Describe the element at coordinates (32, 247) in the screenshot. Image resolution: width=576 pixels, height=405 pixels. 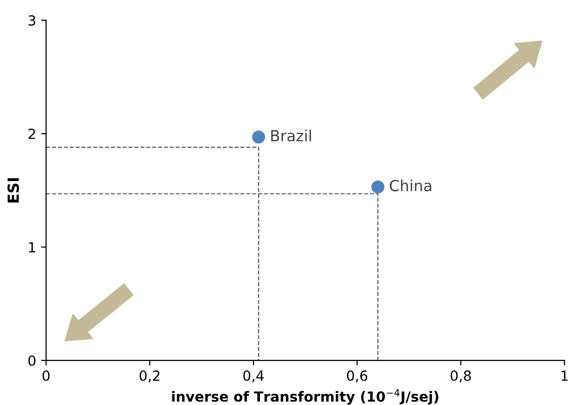
I see `y-tick-label: 1` at that location.